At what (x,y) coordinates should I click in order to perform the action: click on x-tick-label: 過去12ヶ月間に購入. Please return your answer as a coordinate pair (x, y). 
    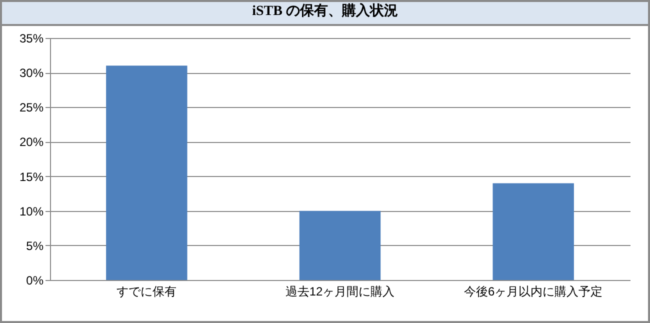
    Looking at the image, I should click on (340, 291).